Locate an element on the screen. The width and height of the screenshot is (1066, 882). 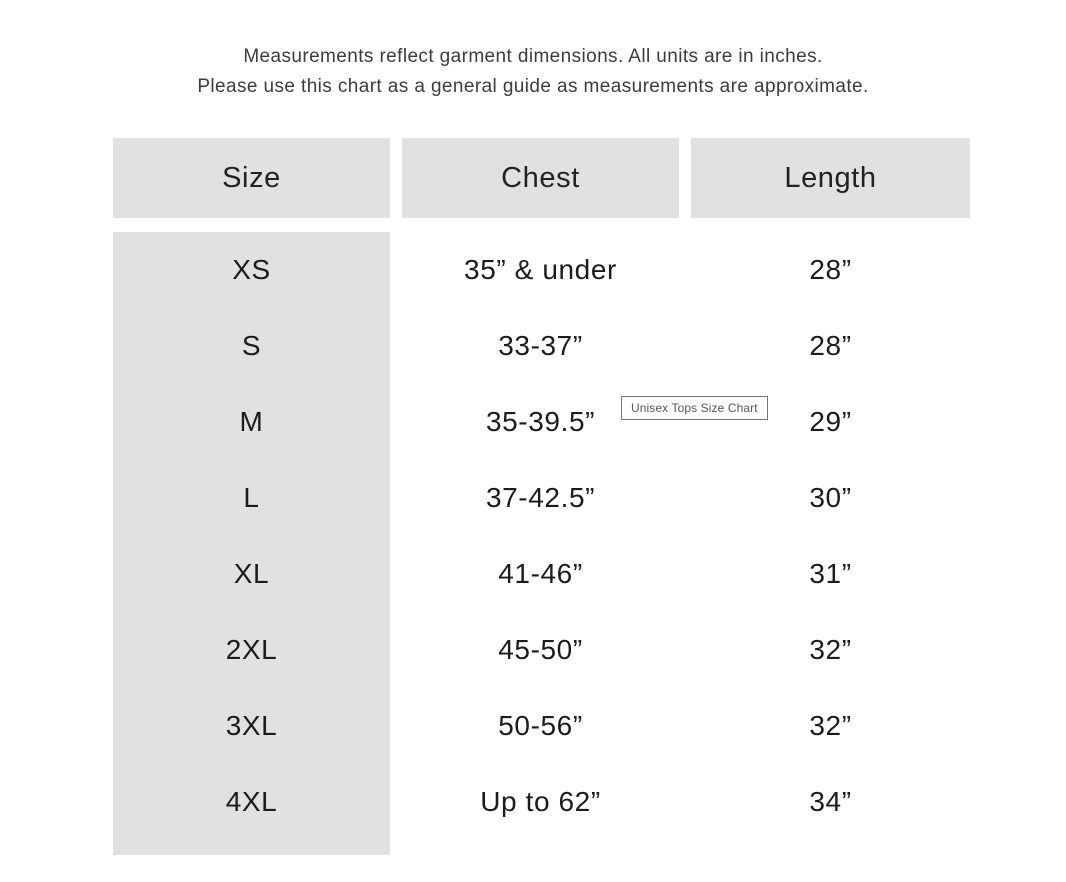
cell-size-xl: XL is located at coordinates (251, 574).